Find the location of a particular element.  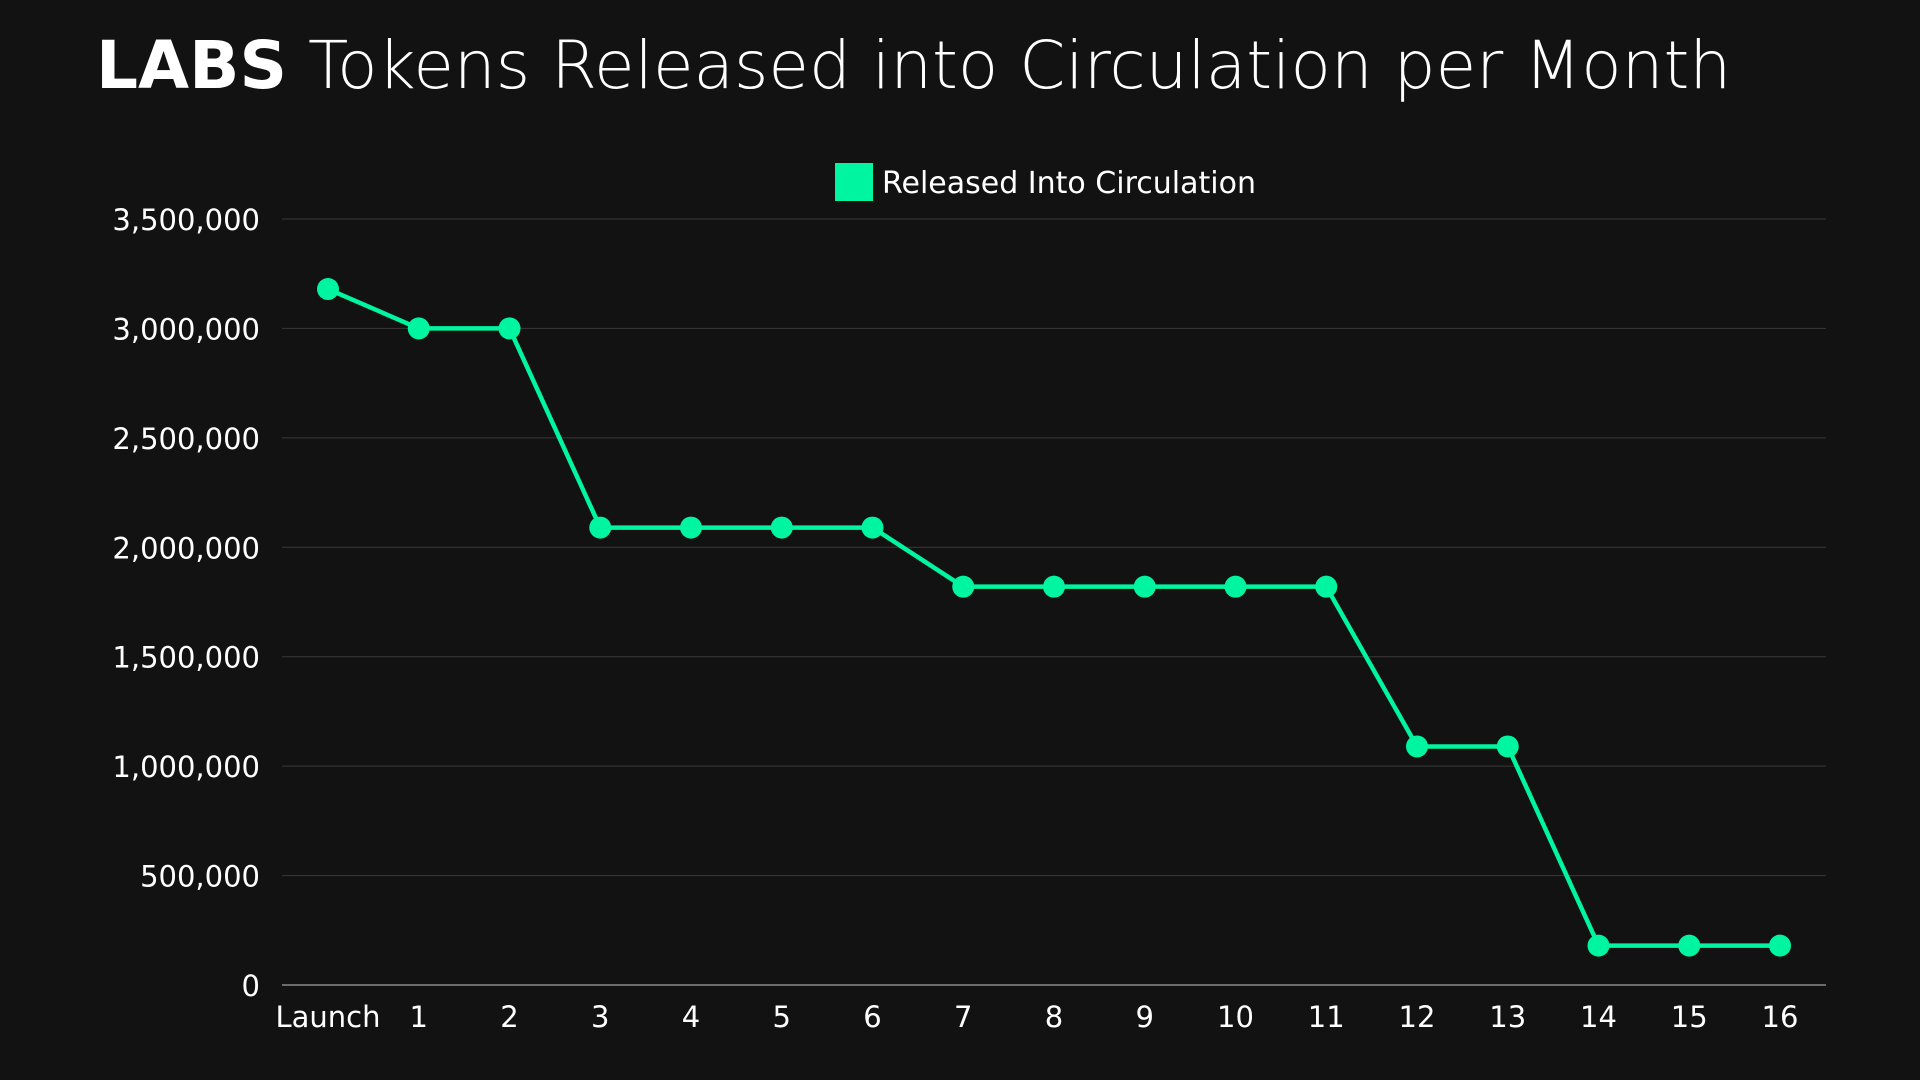

y-tick-label: 500,000 is located at coordinates (200, 877).